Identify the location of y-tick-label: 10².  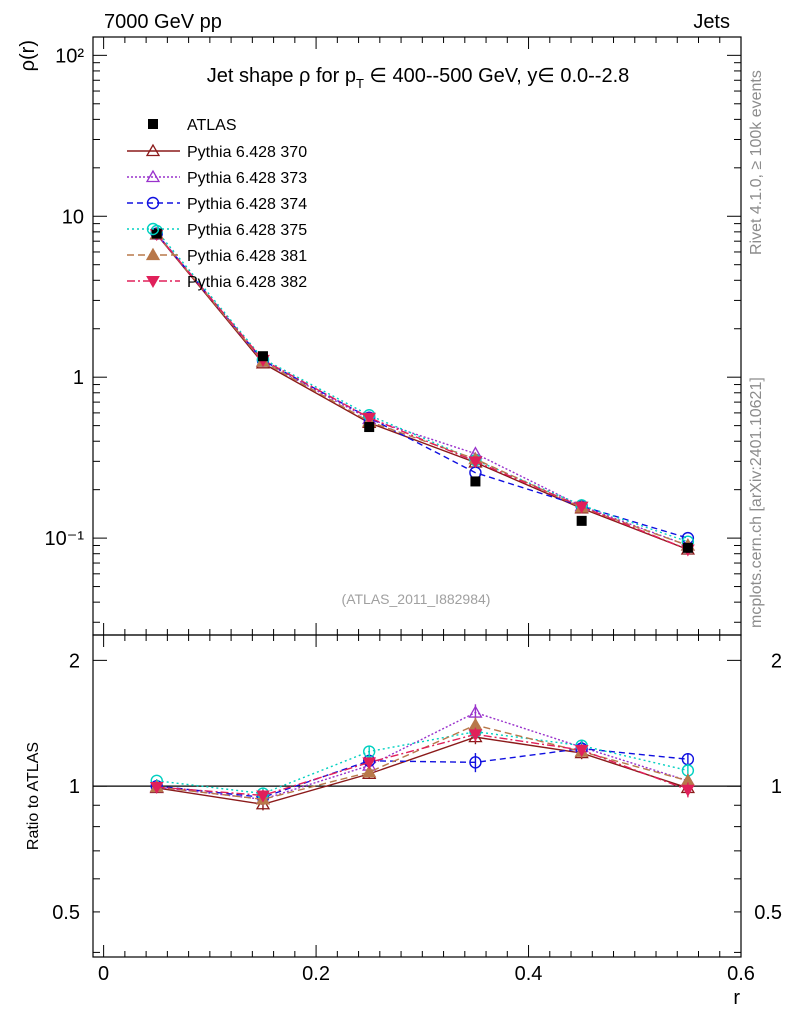
(69, 56).